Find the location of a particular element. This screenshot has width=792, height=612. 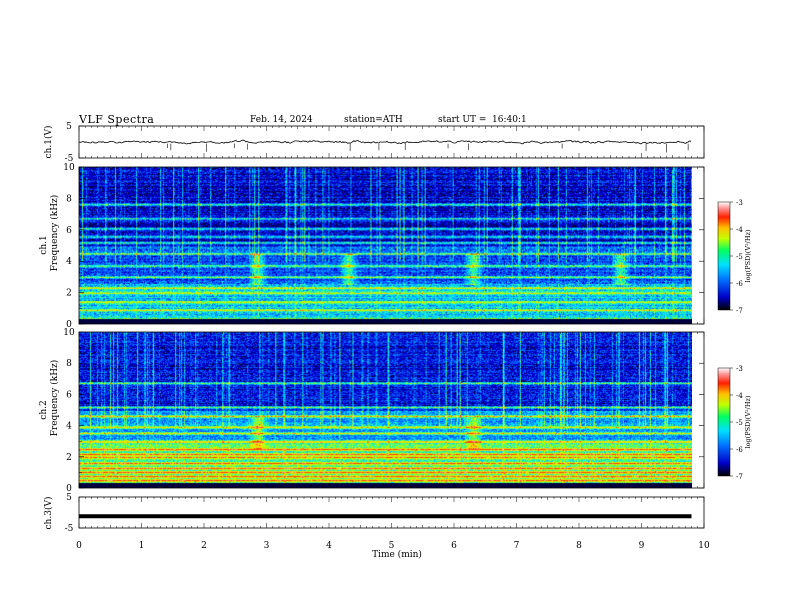

x-tick-label: 2 is located at coordinates (204, 546).